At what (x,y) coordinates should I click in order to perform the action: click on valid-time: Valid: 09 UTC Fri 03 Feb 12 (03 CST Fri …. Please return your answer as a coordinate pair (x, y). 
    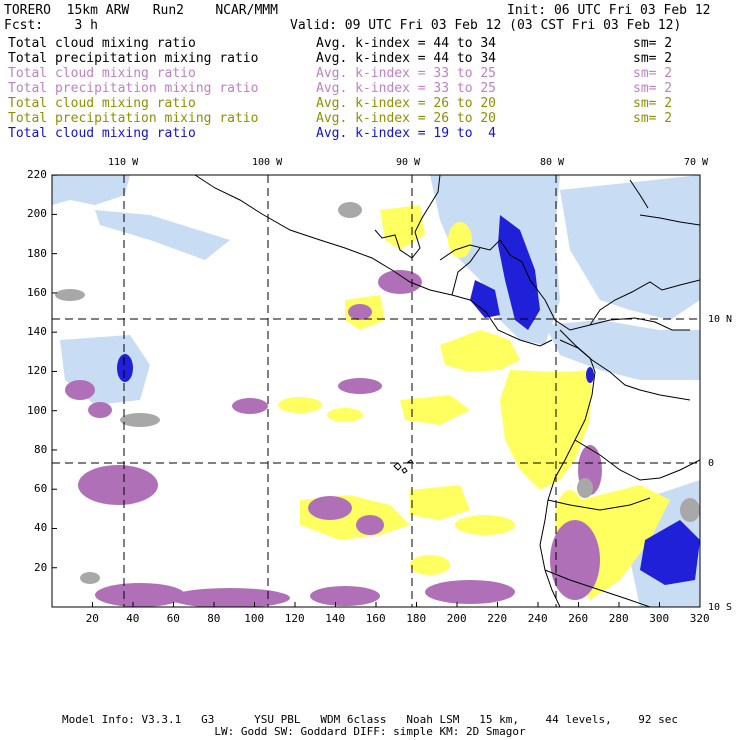
    Looking at the image, I should click on (486, 25).